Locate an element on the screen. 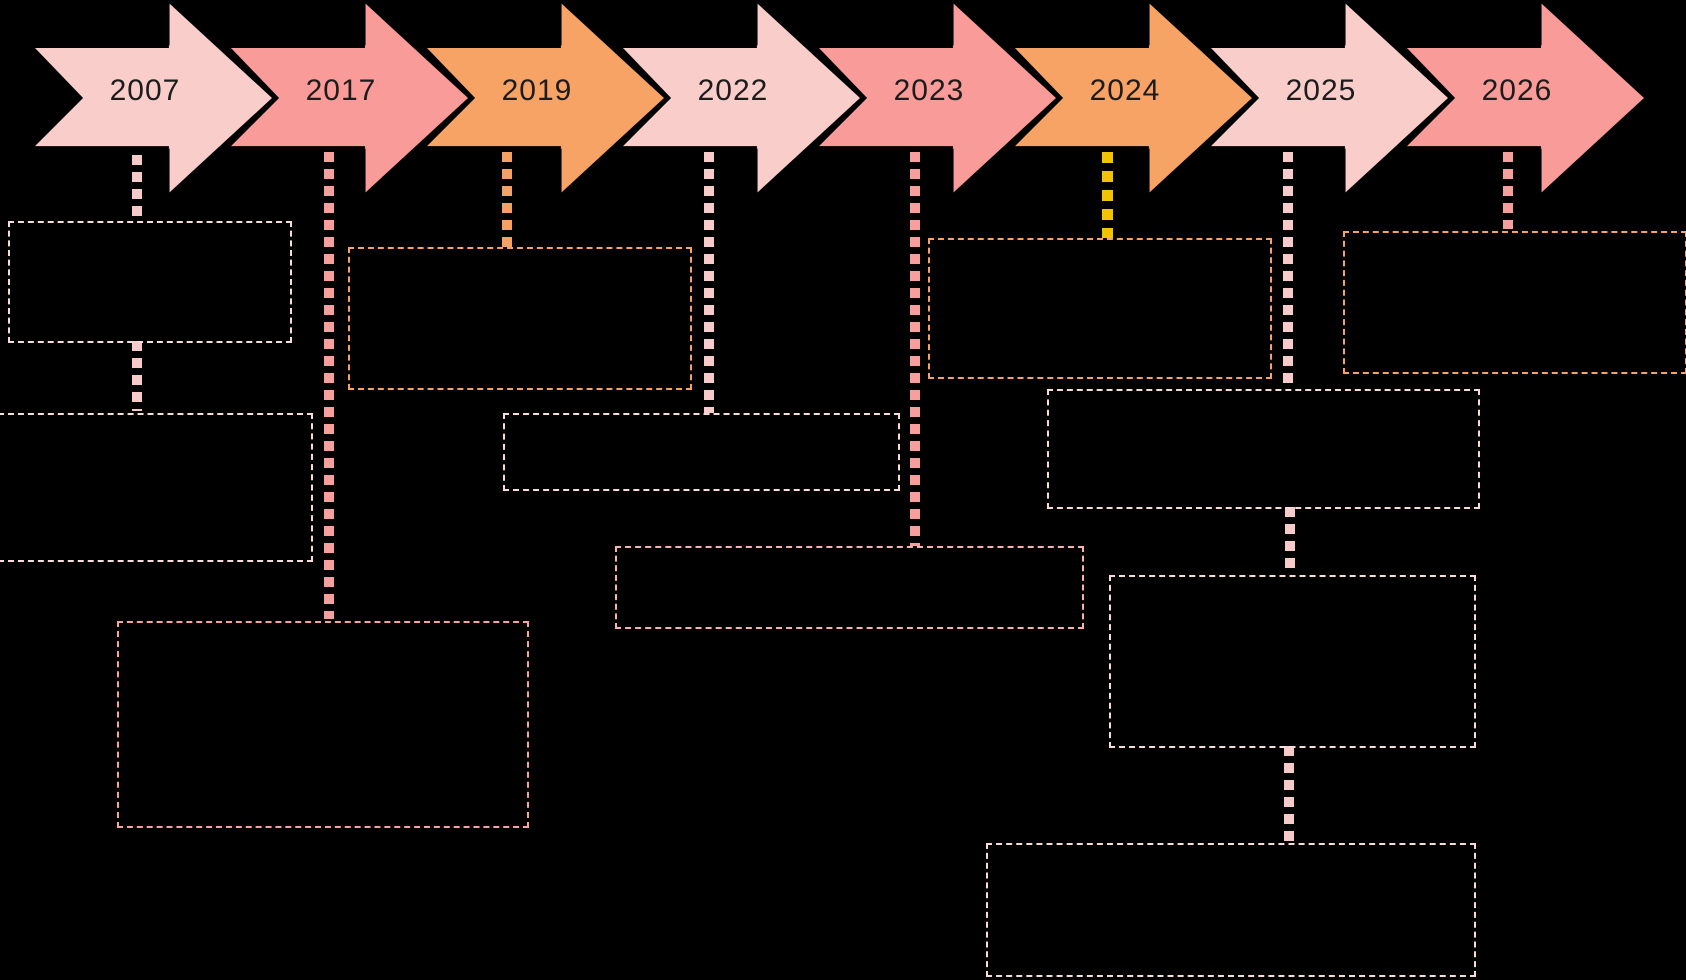 The image size is (1686, 980). arrow-2023-label: 2023 is located at coordinates (929, 90).